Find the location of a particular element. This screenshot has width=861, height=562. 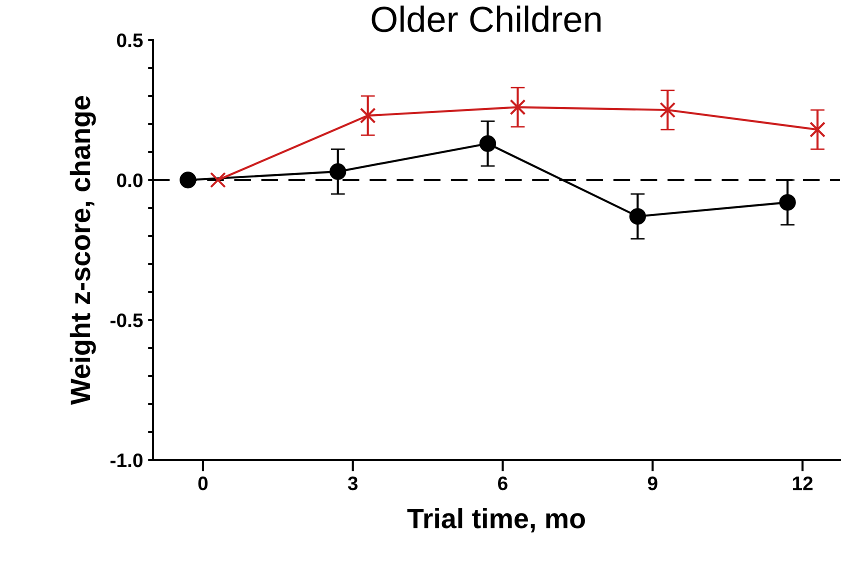

chart-title: Older Children is located at coordinates (486, 19).